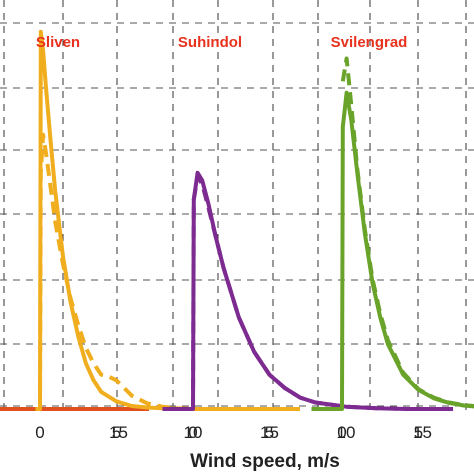 Image resolution: width=474 pixels, height=474 pixels. What do you see at coordinates (210, 42) in the screenshot?
I see `site-label: Suhindol` at bounding box center [210, 42].